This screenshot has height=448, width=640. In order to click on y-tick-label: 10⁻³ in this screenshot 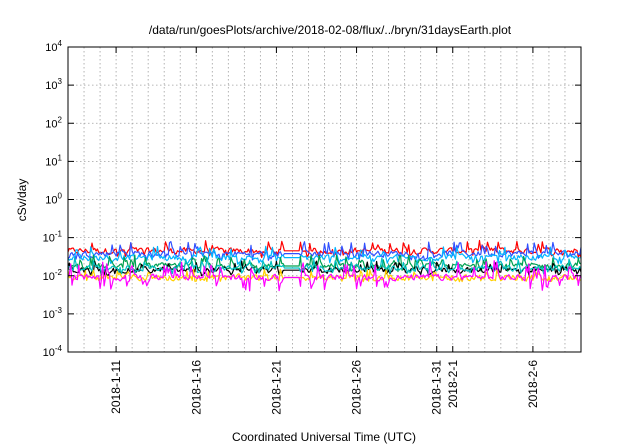, I will do `click(53, 313)`.